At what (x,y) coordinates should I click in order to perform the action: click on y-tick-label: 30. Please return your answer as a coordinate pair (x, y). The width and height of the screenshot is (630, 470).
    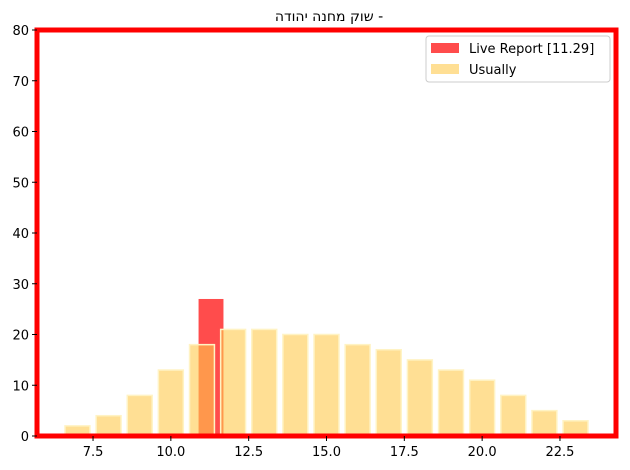
    Looking at the image, I should click on (20, 285).